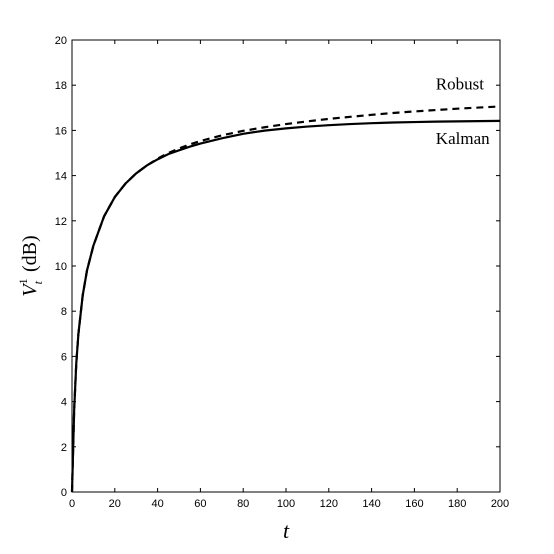 The height and width of the screenshot is (554, 554). I want to click on x-tick-label: 160, so click(414, 504).